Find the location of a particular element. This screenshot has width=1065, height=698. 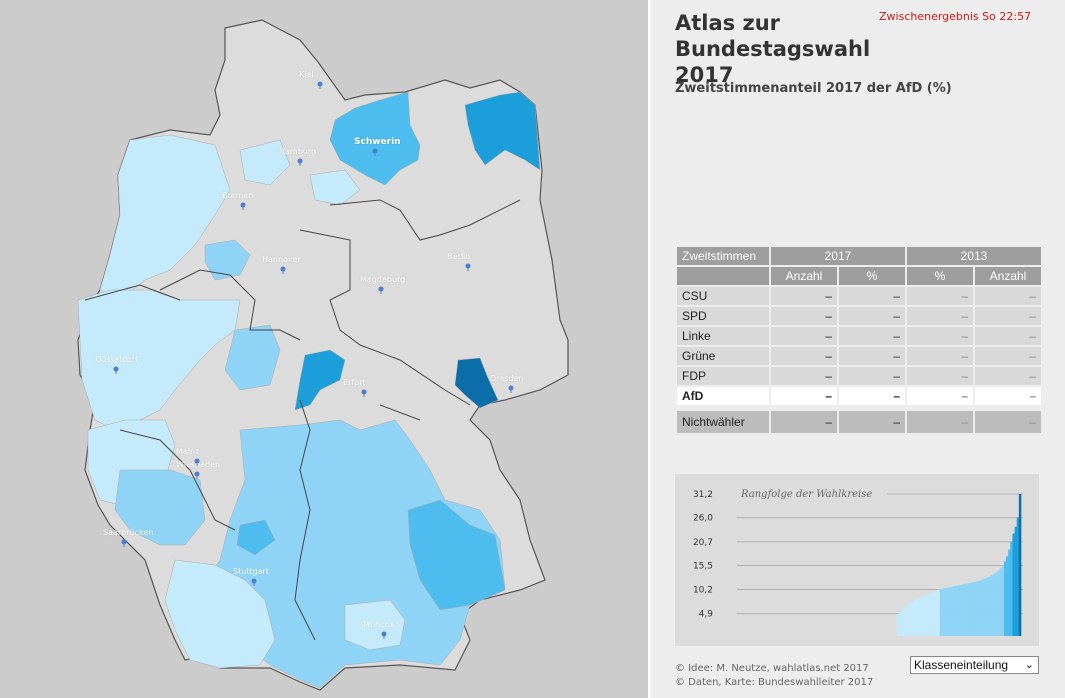

city-label-hamburg: Hamburg is located at coordinates (298, 151).